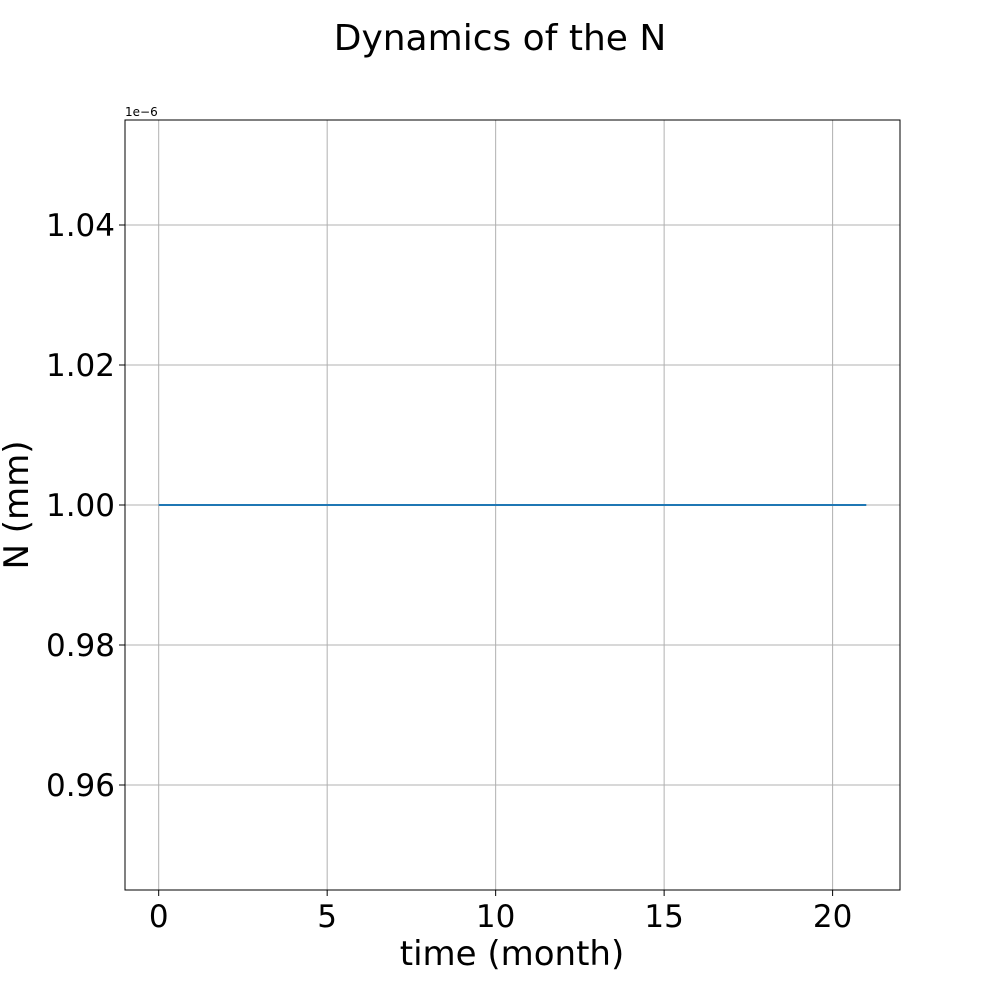  I want to click on y-axis-offset-label: 1e−6, so click(141, 112).